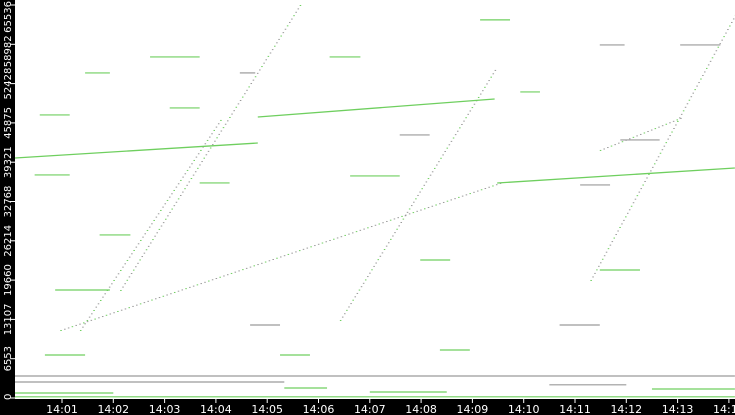  What do you see at coordinates (319, 409) in the screenshot?
I see `x-tick-label: 14:06` at bounding box center [319, 409].